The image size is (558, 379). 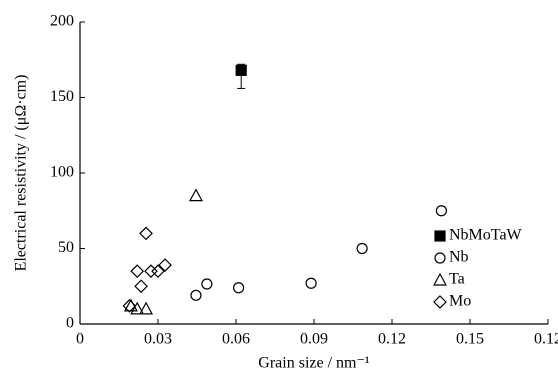 I want to click on x-tick-label: 0.06, so click(x=236, y=339).